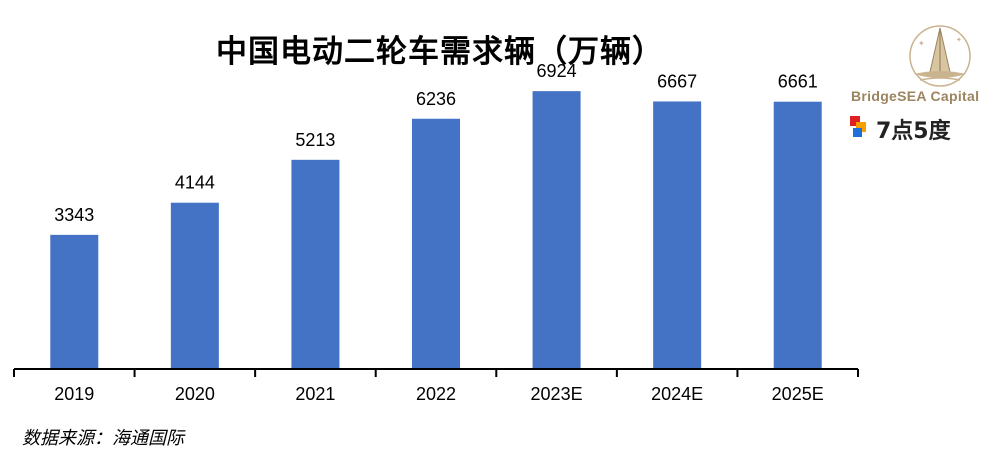  I want to click on x-tick-label-2023E: 2023E, so click(557, 394).